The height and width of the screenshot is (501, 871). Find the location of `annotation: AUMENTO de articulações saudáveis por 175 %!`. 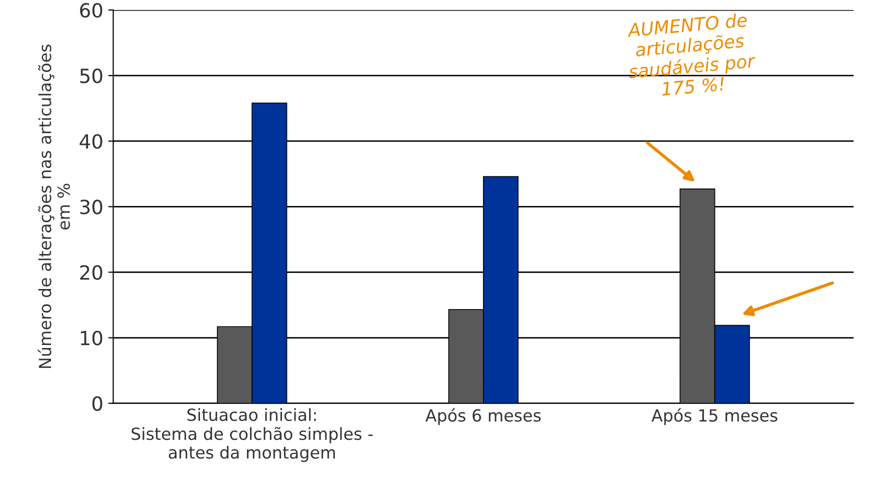

annotation: AUMENTO de articulações saudáveis por 175 %! is located at coordinates (691, 54).